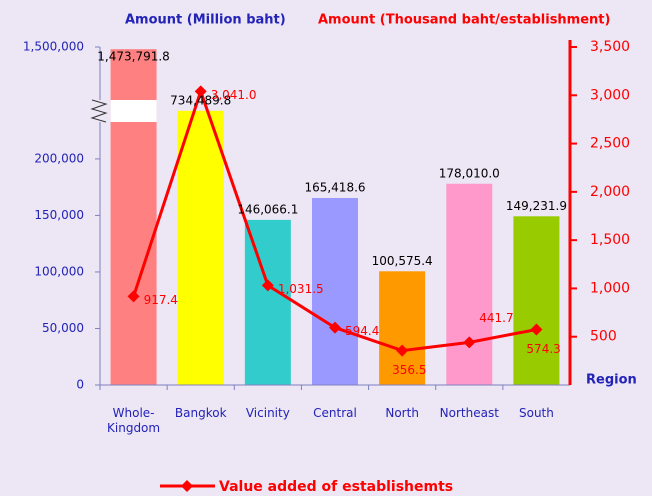 The image size is (652, 496). I want to click on y2-tick-label: 3,000, so click(610, 95).